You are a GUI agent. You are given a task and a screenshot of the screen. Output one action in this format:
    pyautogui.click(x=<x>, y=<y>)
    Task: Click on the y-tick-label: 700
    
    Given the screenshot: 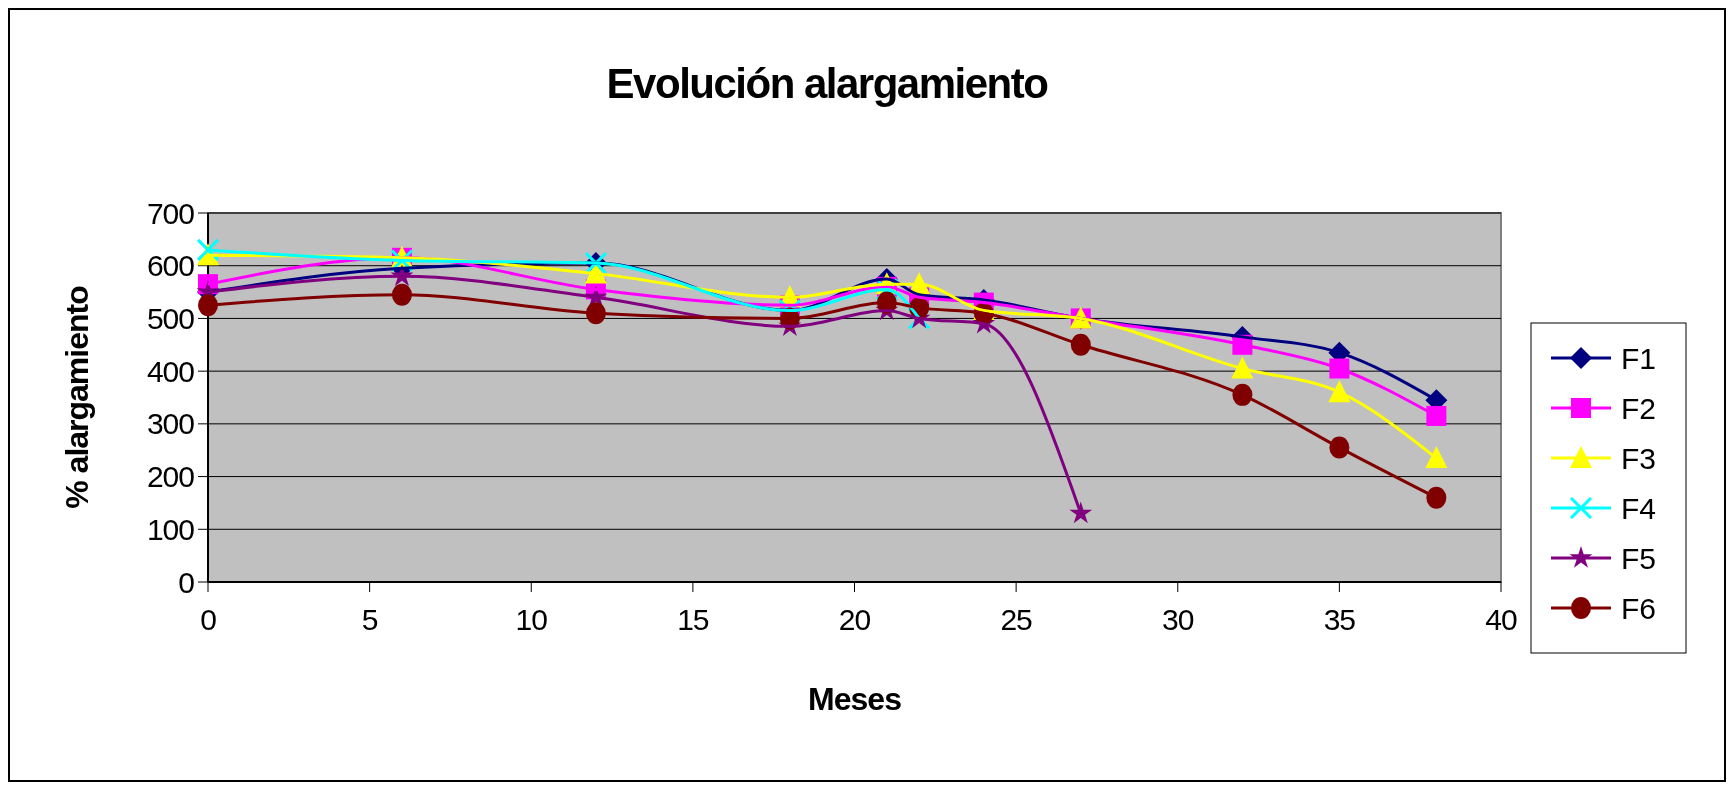 What is the action you would take?
    pyautogui.click(x=170, y=213)
    